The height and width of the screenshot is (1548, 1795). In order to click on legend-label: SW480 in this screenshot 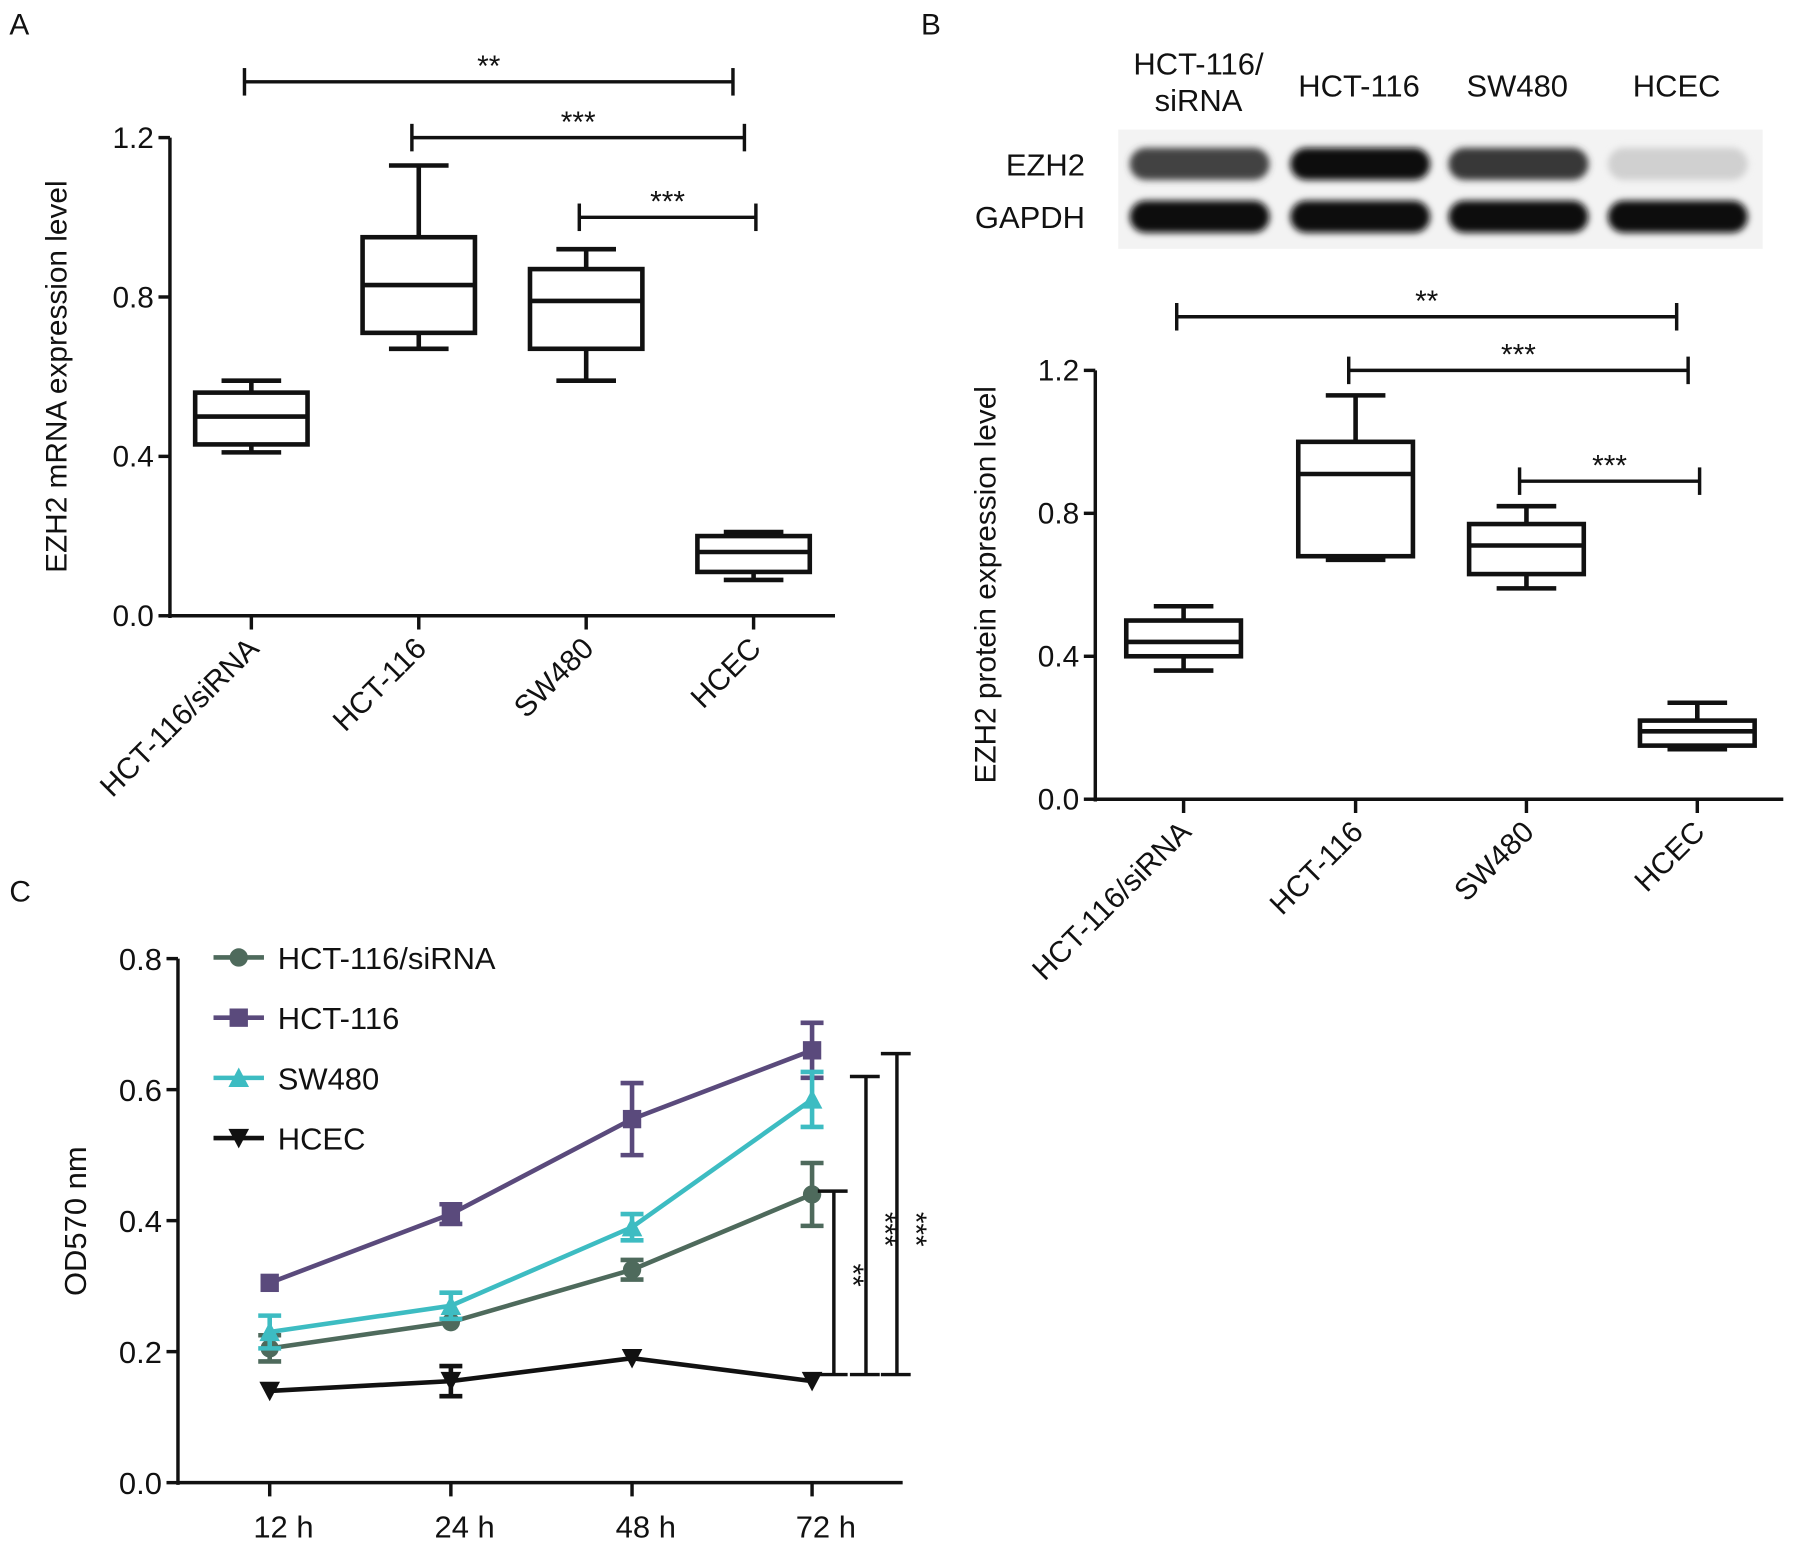, I will do `click(329, 1078)`.